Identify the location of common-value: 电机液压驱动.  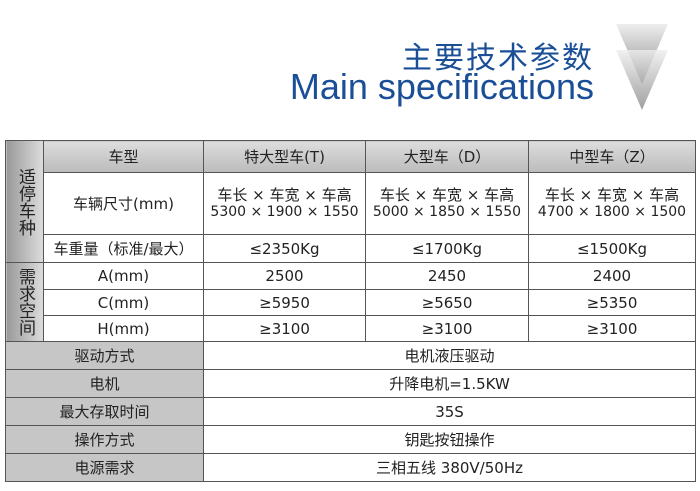
(449, 355).